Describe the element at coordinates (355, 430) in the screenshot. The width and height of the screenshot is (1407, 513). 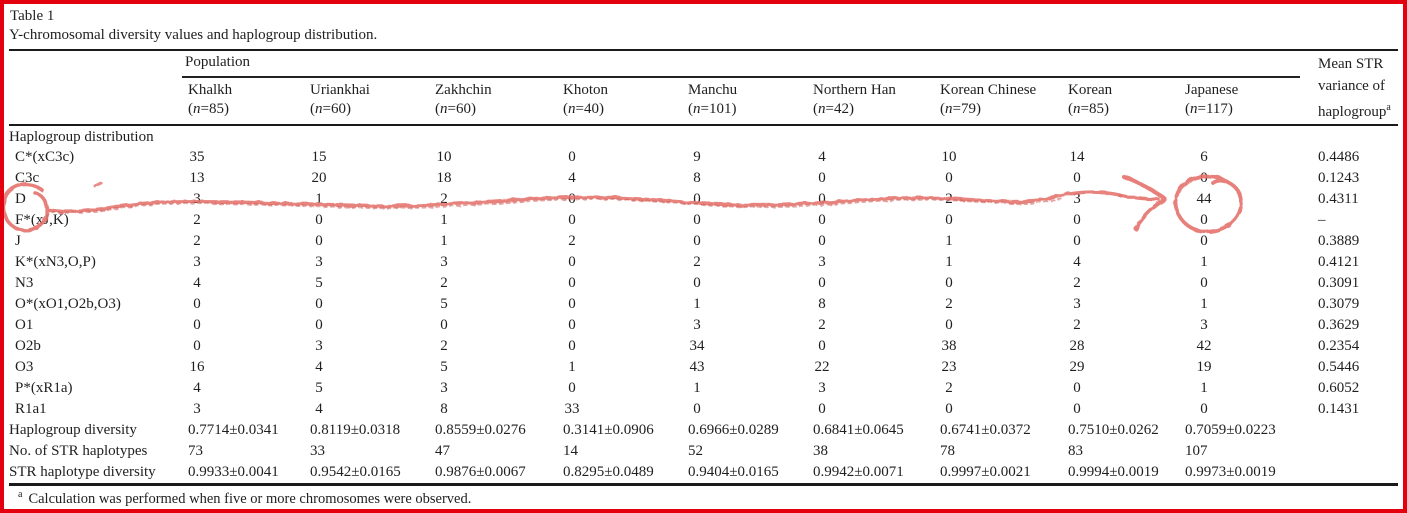
I see `value-cell: 0.8119±0.0318` at that location.